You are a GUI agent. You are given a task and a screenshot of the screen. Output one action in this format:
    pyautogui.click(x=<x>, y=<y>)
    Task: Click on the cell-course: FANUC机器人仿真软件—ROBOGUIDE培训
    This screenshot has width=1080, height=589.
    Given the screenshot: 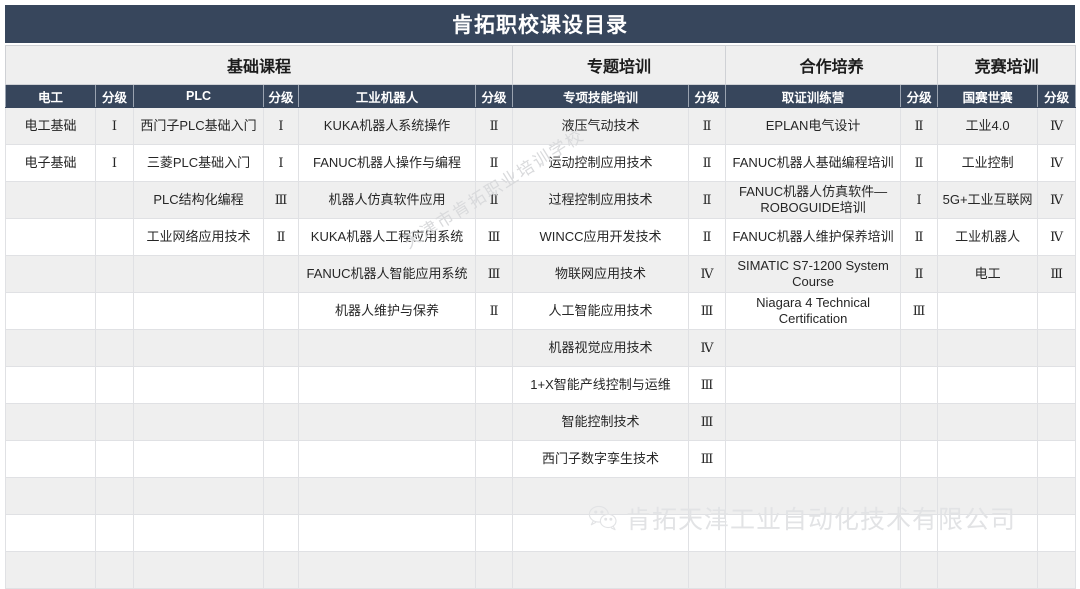 What is the action you would take?
    pyautogui.click(x=813, y=200)
    